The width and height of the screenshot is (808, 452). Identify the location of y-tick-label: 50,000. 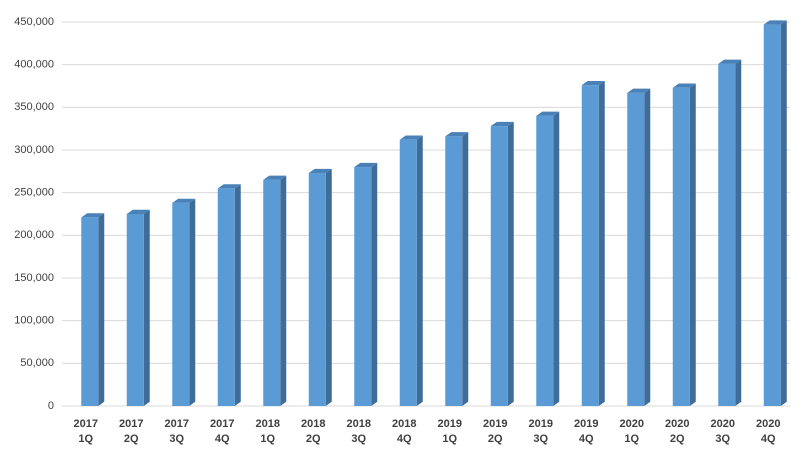
(37, 363).